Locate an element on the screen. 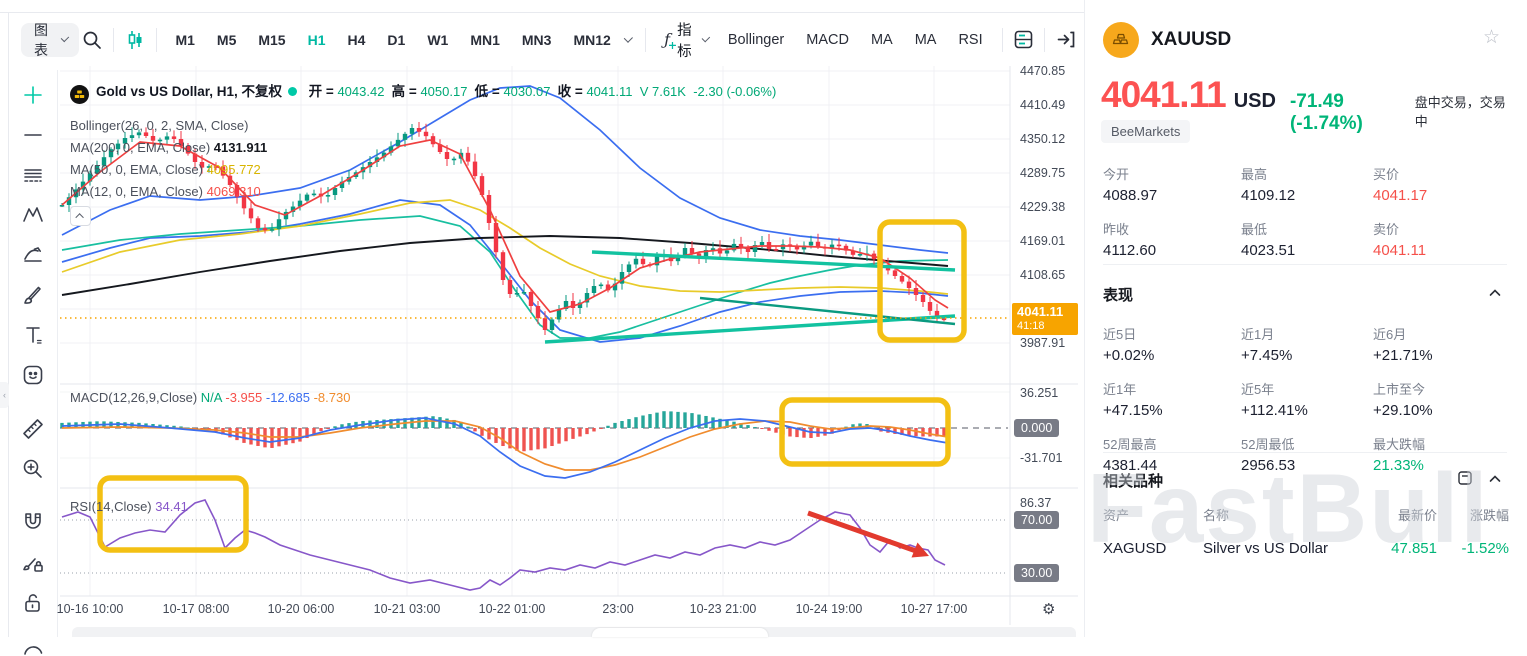 The height and width of the screenshot is (656, 1527). perf-5d: 近5日 +0.02% is located at coordinates (1129, 345).